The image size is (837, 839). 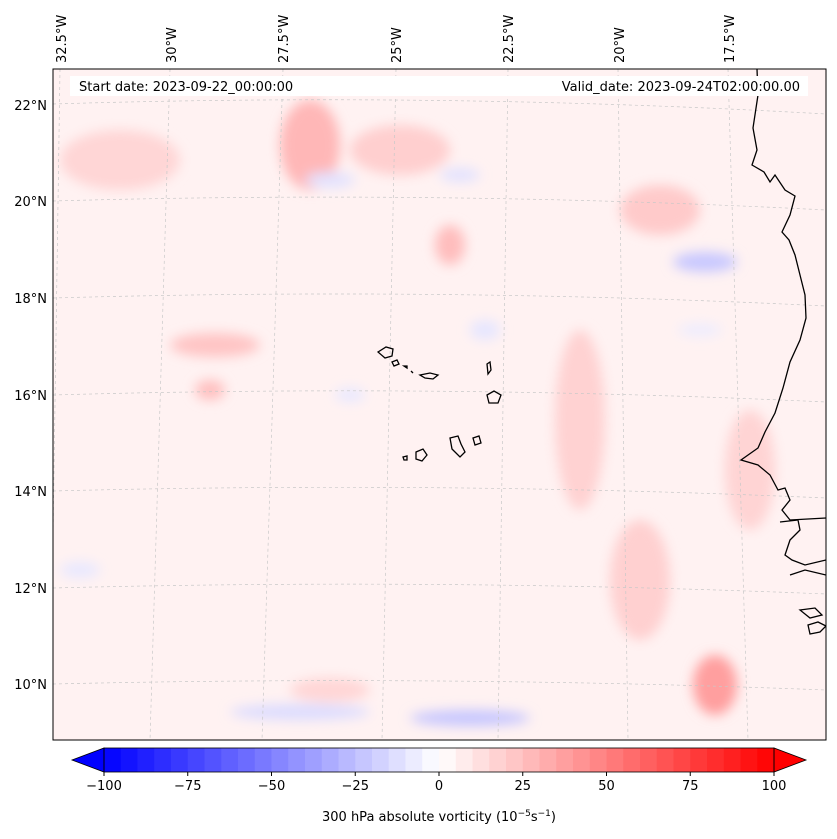 I want to click on lon-label: 17.5°W, so click(x=730, y=39).